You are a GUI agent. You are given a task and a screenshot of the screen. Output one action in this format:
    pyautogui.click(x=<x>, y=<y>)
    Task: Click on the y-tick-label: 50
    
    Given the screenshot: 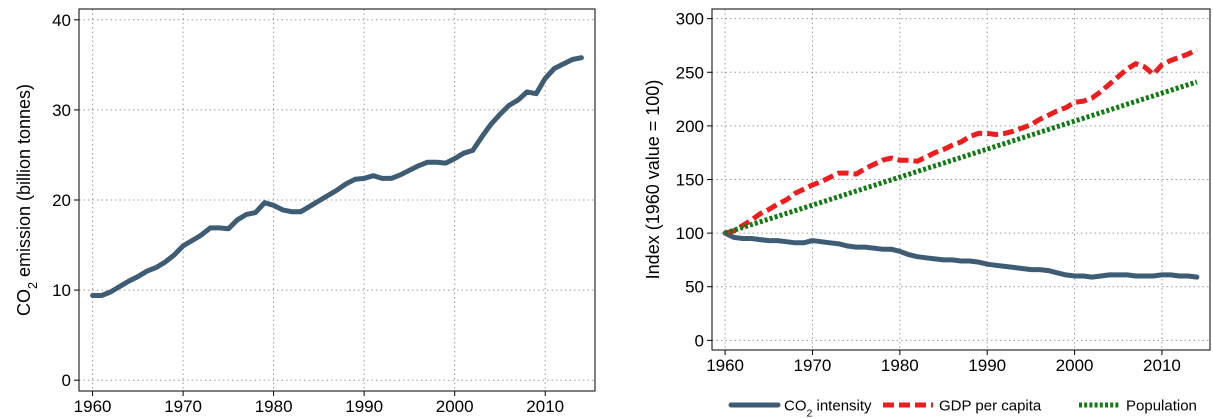 What is the action you would take?
    pyautogui.click(x=694, y=287)
    